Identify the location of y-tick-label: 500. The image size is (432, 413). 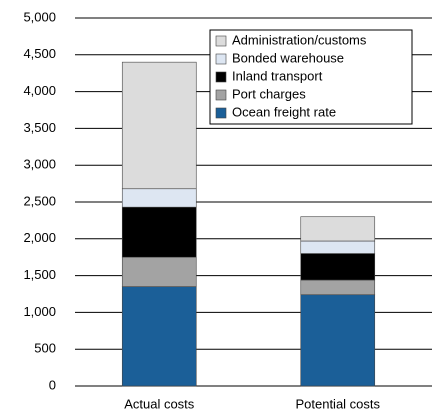
(45, 348).